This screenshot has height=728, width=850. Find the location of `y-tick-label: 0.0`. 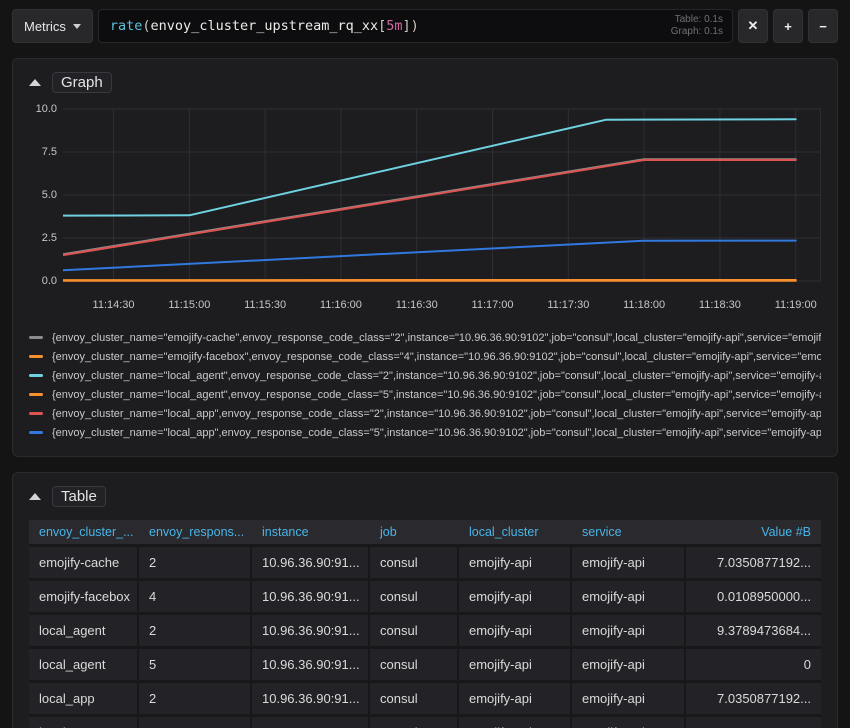

y-tick-label: 0.0 is located at coordinates (49, 281).